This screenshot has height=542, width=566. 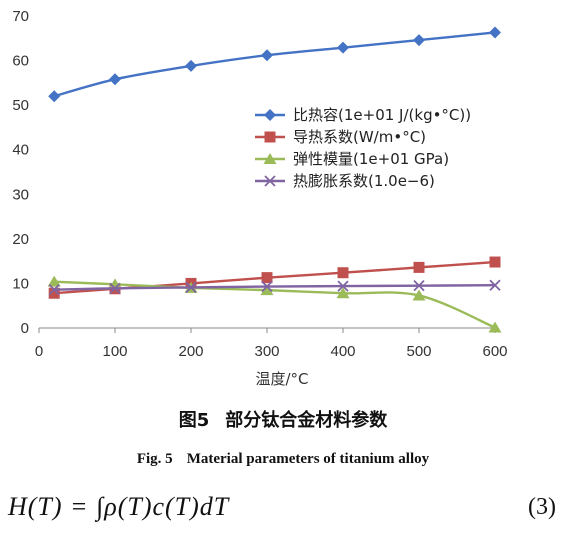 What do you see at coordinates (20, 194) in the screenshot?
I see `y-tick-label: 30` at bounding box center [20, 194].